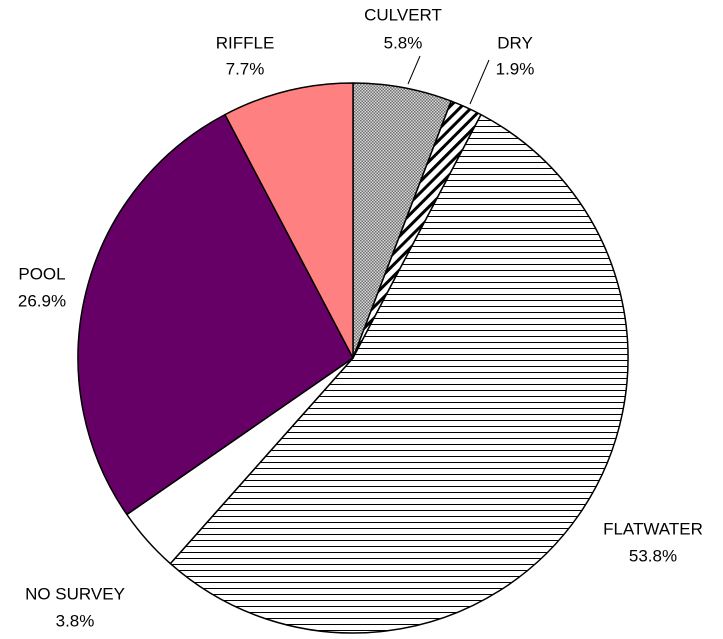 The width and height of the screenshot is (723, 639). I want to click on slice-value-label: 1.9%, so click(515, 68).